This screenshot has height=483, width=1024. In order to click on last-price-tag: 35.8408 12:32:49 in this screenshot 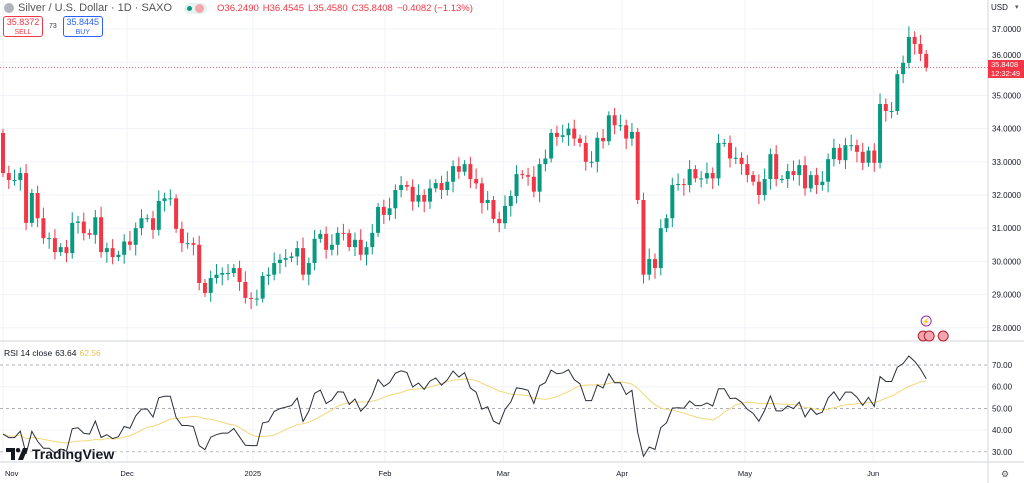, I will do `click(1006, 69)`.